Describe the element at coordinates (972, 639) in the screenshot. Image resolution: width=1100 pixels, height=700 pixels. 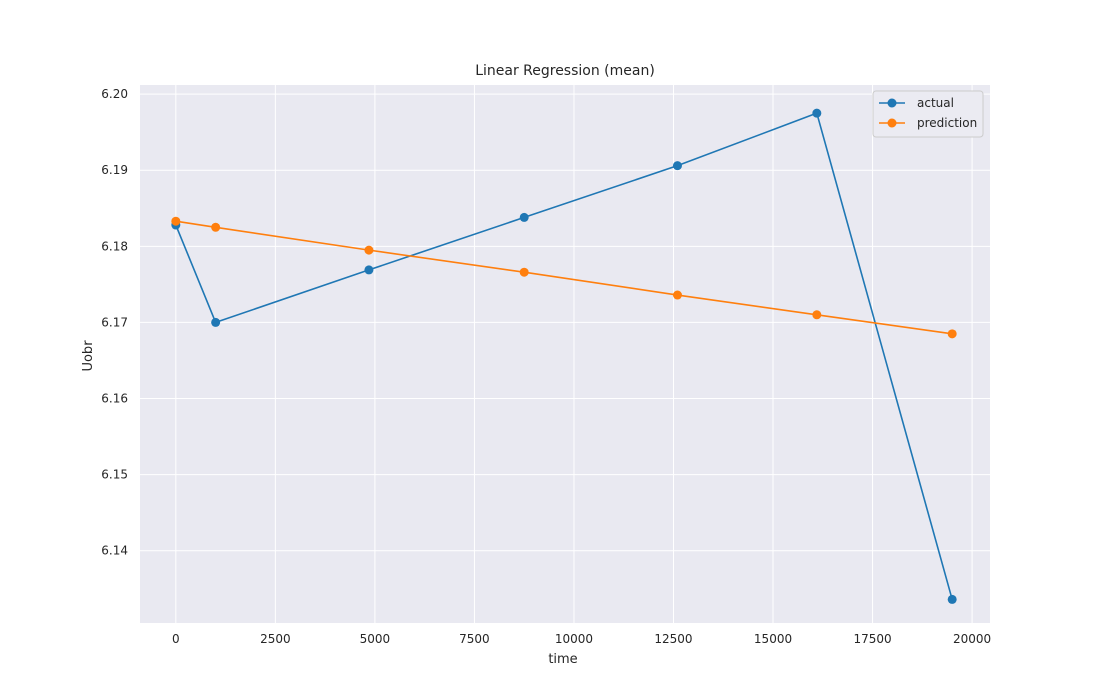
I see `x-tick-label: 20000` at that location.